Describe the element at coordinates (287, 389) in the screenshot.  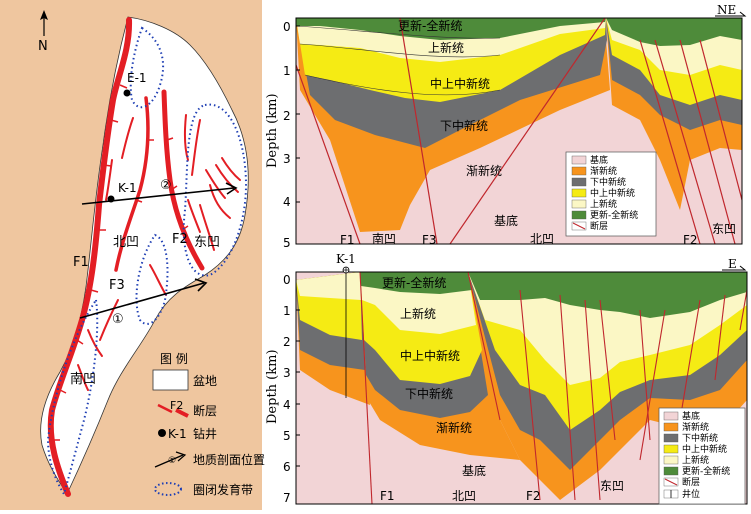
I see `y-ticks: 0 1 2 3 4 5 6 7` at that location.